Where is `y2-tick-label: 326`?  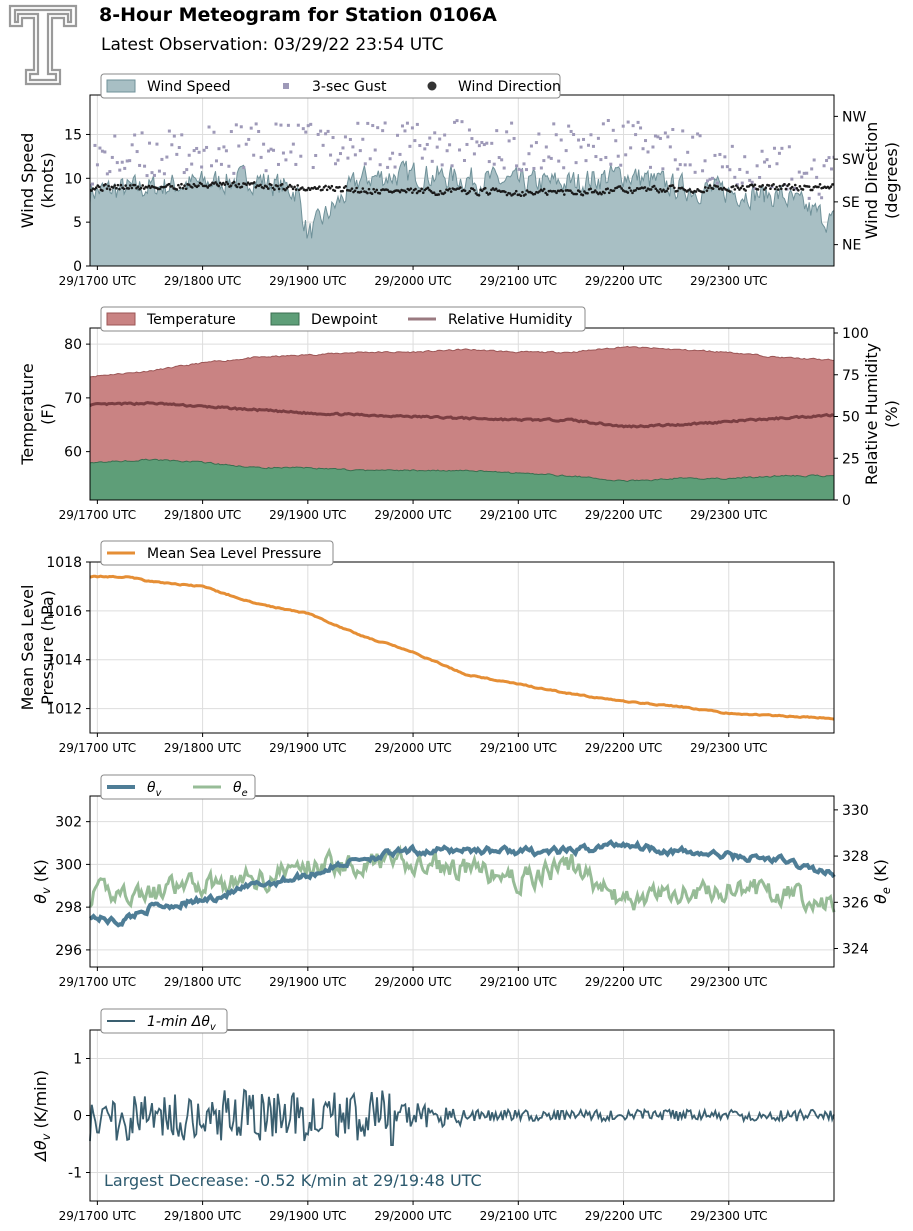
y2-tick-label: 326 is located at coordinates (855, 903).